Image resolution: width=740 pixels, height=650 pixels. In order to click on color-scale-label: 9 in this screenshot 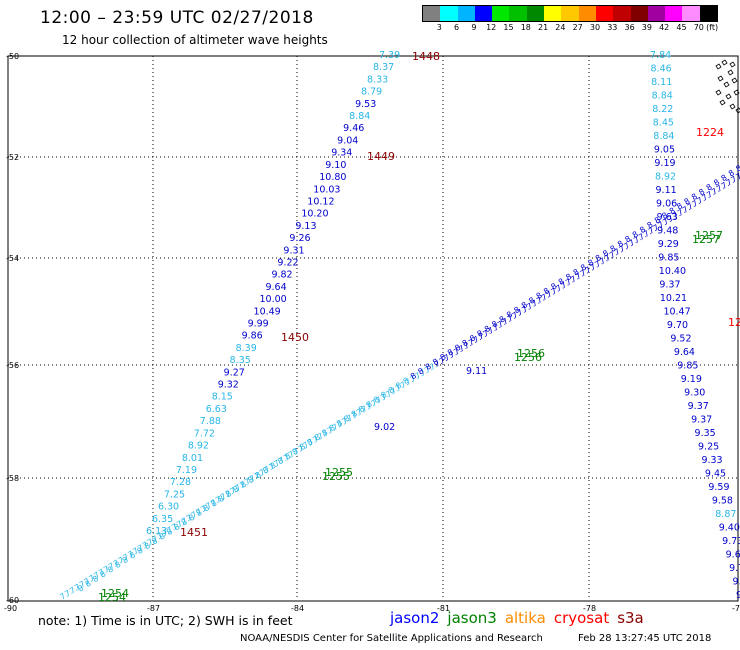, I will do `click(474, 27)`.